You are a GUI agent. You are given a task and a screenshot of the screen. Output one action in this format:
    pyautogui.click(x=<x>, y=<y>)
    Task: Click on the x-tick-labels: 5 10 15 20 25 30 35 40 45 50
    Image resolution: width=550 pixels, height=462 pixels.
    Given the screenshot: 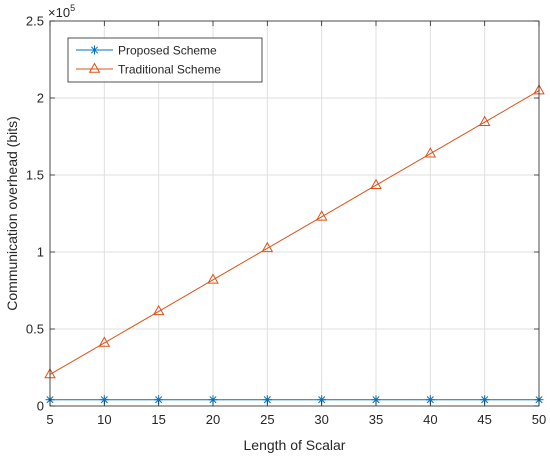 What is the action you would take?
    pyautogui.click(x=296, y=419)
    